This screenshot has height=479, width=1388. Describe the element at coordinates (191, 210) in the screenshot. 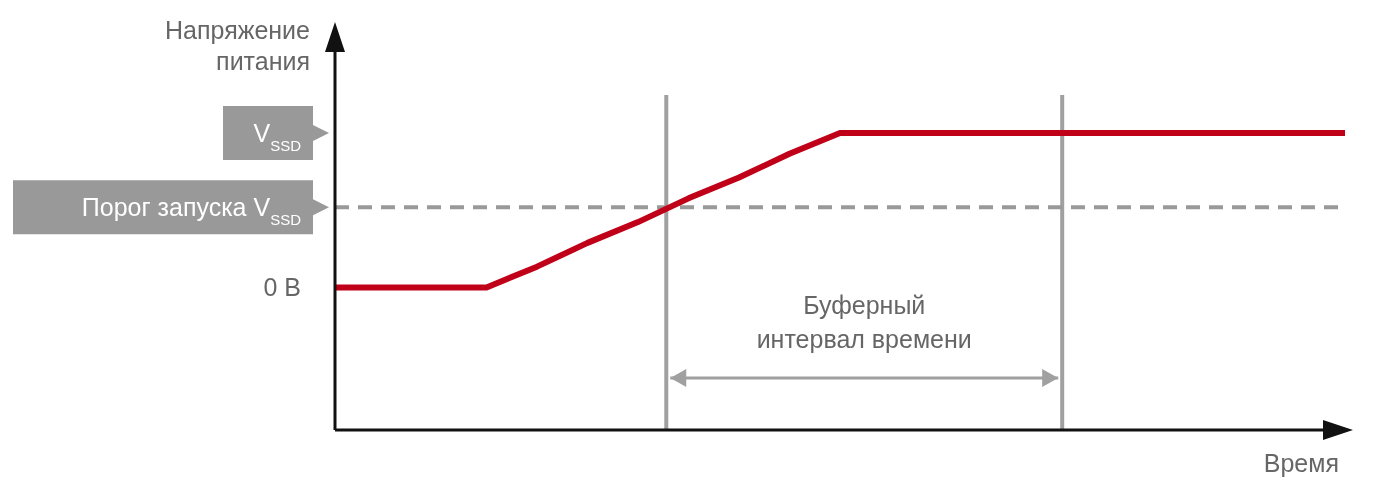

I see `ref-line-label: Порог запуска V$_{SSD}$` at that location.